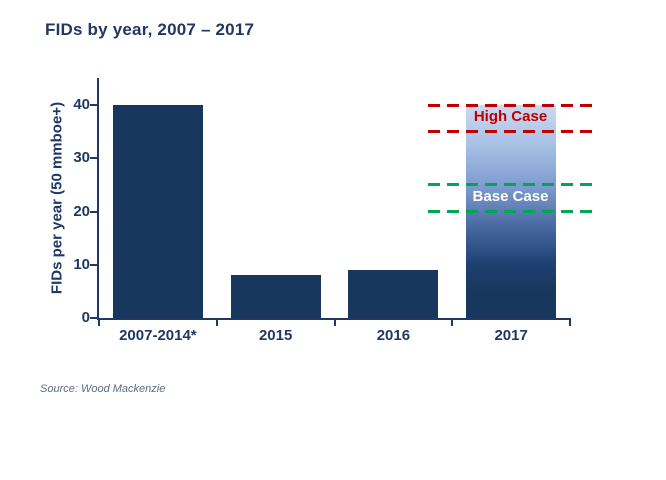 The image size is (666, 480). What do you see at coordinates (150, 29) in the screenshot?
I see `chart-title: FIDs by year, 2007 – 2017` at bounding box center [150, 29].